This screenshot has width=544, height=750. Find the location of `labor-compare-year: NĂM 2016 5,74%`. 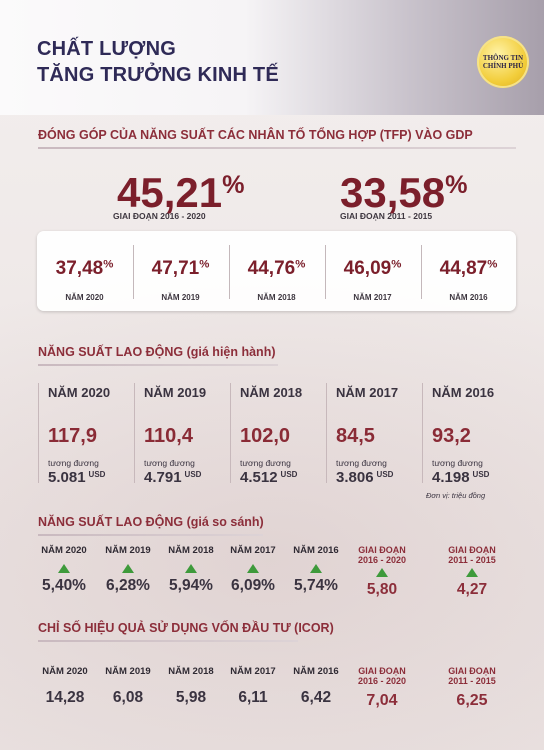

labor-compare-year: NĂM 2016 5,74% is located at coordinates (316, 570).